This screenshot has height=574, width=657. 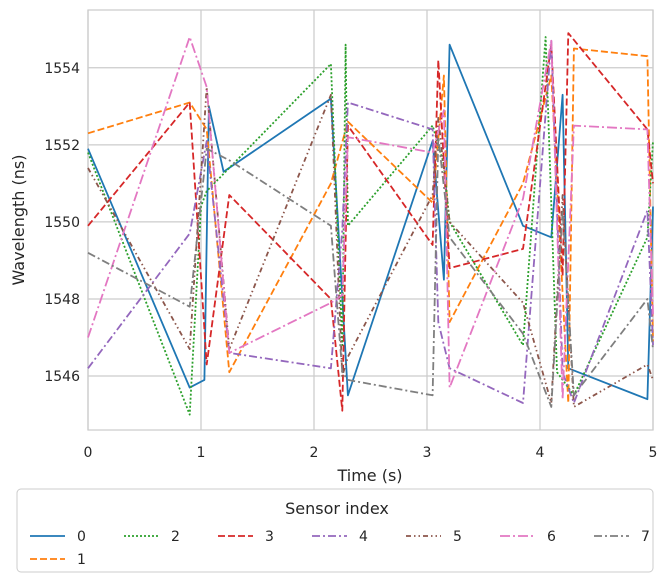 I want to click on legend-label-4: 4, so click(x=363, y=537).